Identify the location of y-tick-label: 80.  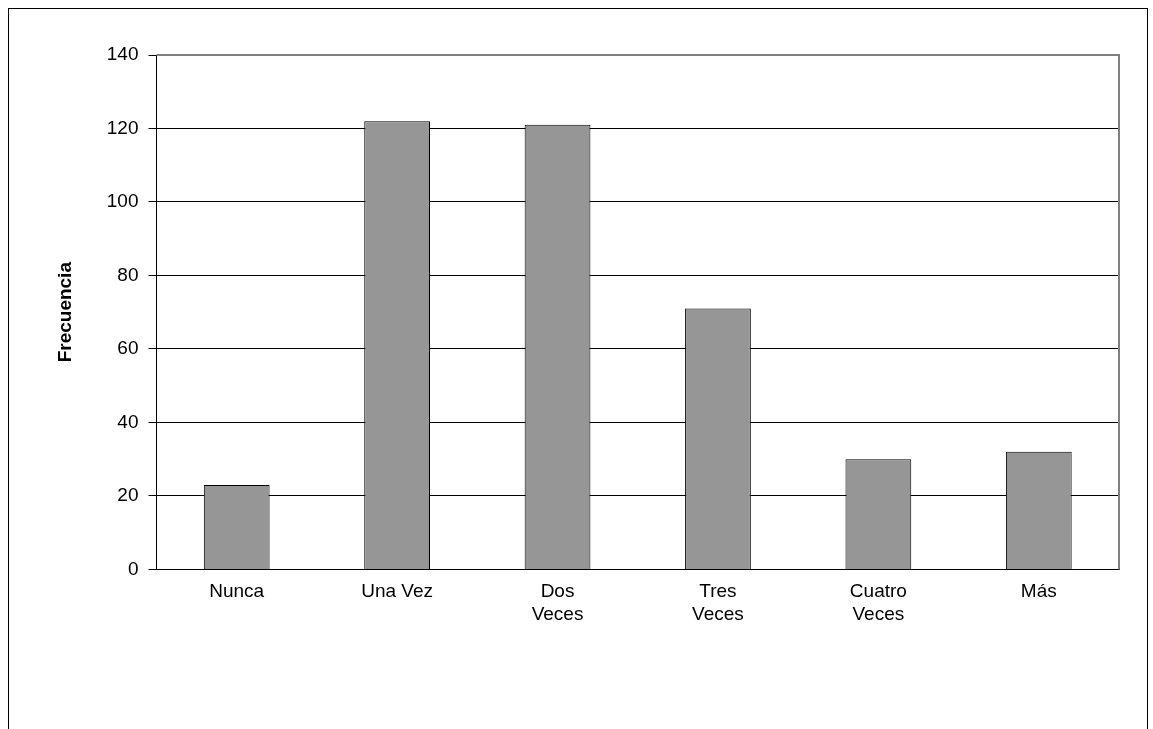
(128, 274).